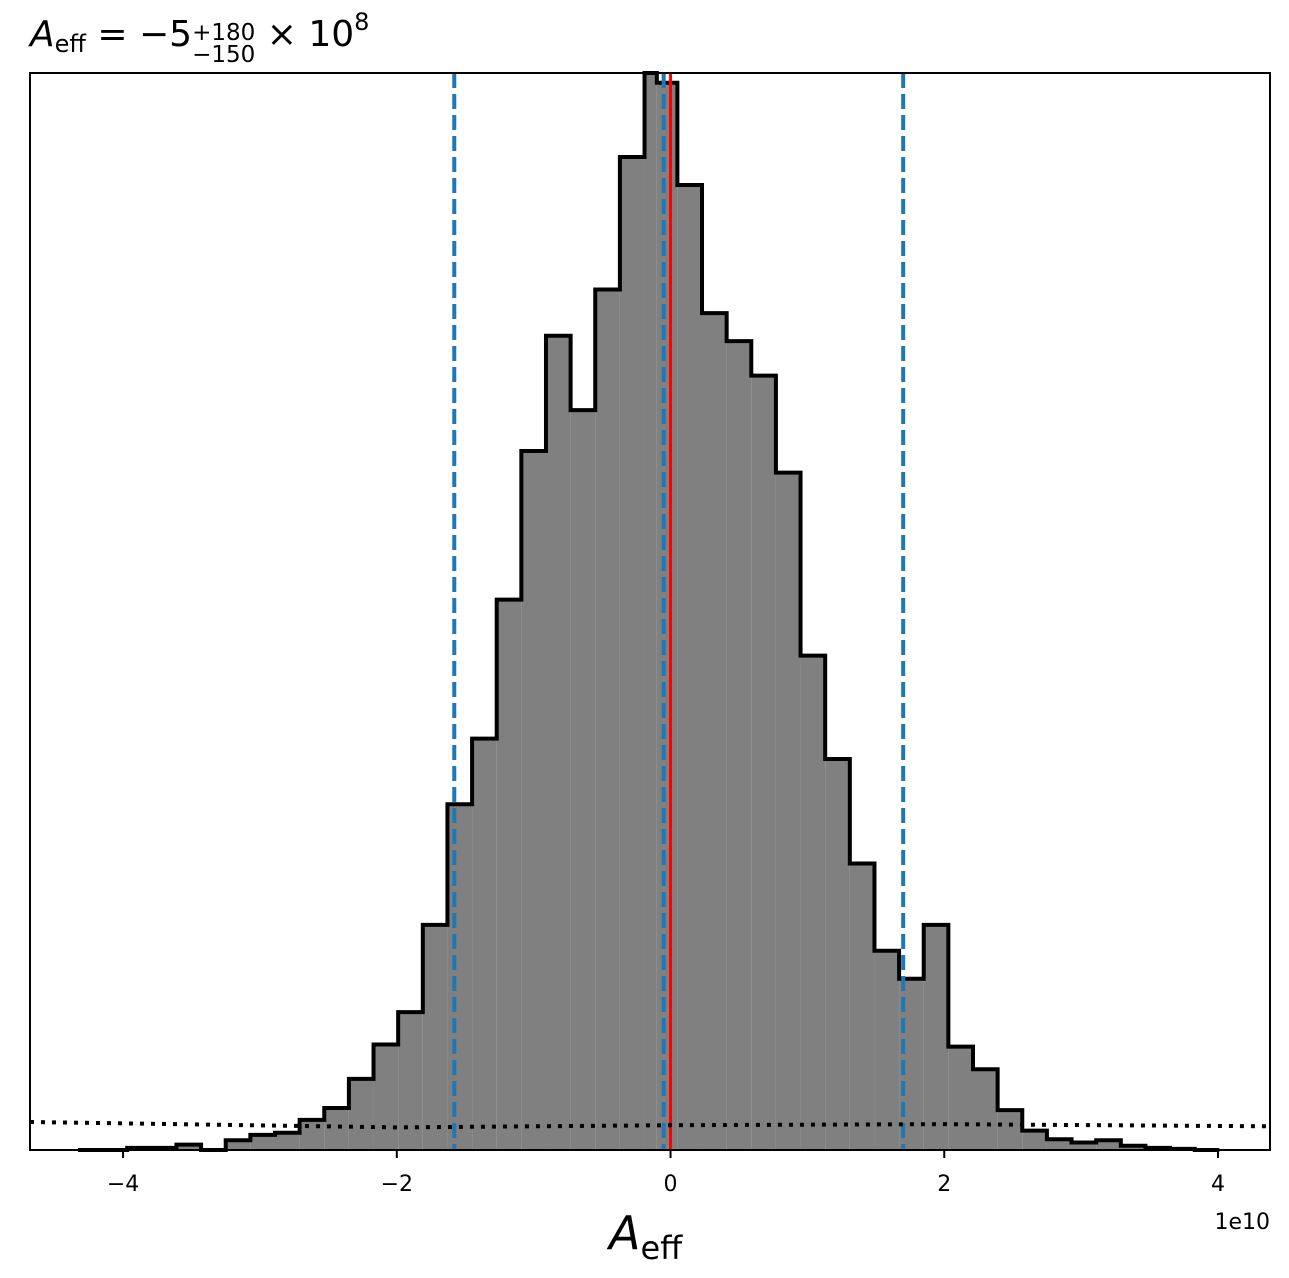 This screenshot has height=1278, width=1289. Describe the element at coordinates (112, 34) in the screenshot. I see `title-equals: =` at that location.